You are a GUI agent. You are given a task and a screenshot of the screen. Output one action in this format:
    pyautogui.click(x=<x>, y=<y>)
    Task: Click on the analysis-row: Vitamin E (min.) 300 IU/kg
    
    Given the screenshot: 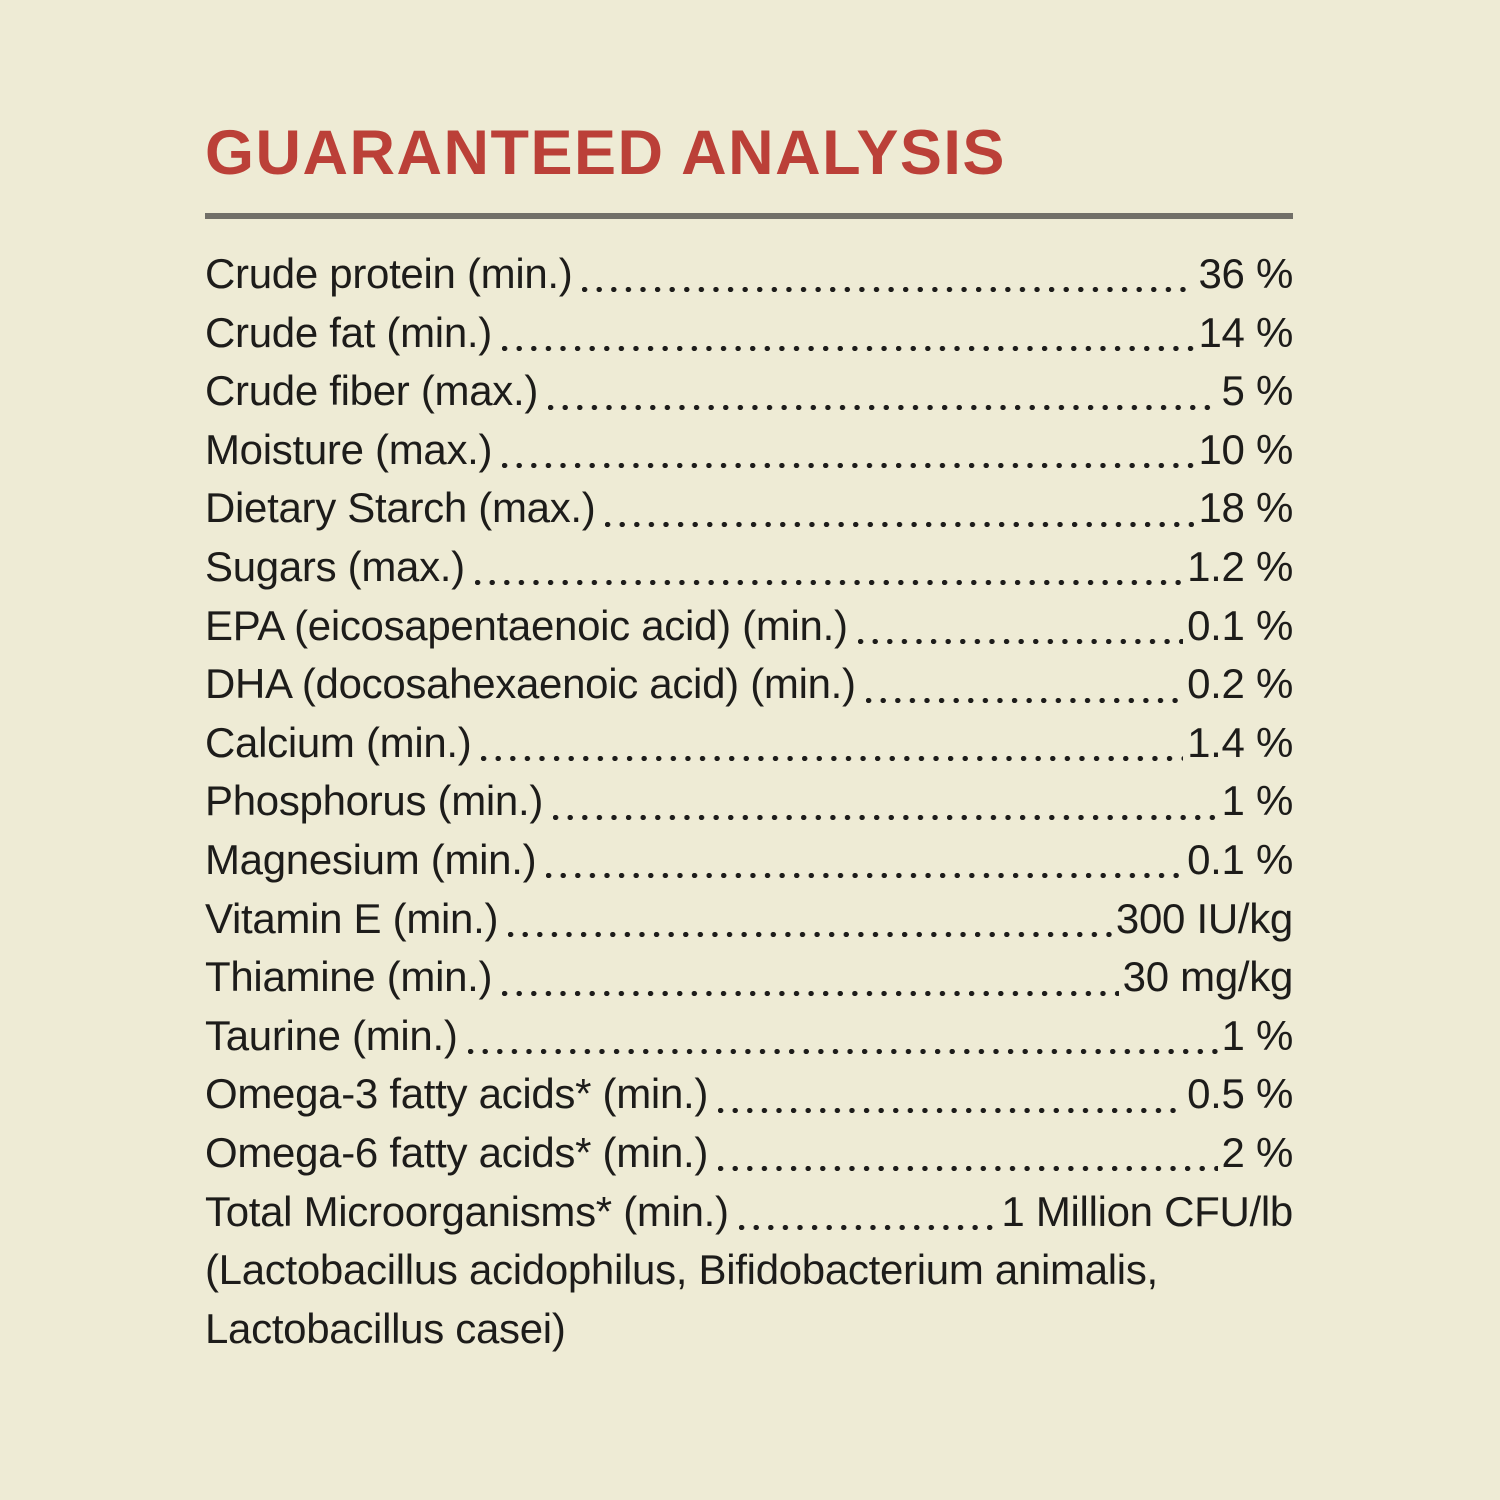 What is the action you would take?
    pyautogui.click(x=749, y=919)
    